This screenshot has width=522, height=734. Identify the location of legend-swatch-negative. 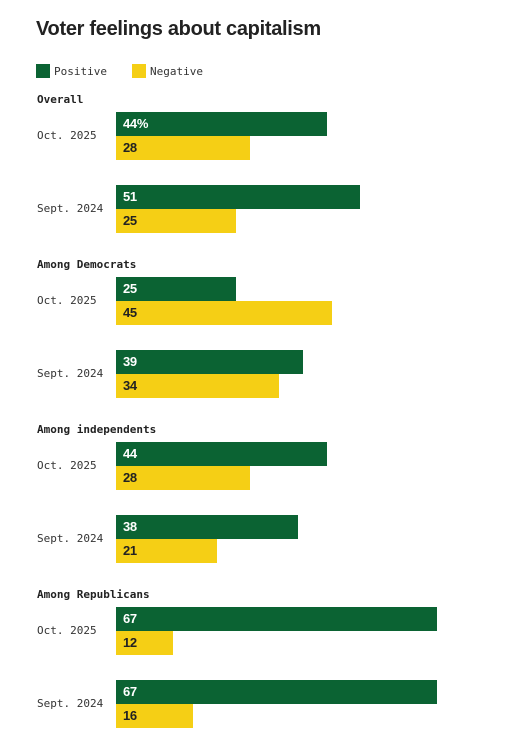
(139, 71).